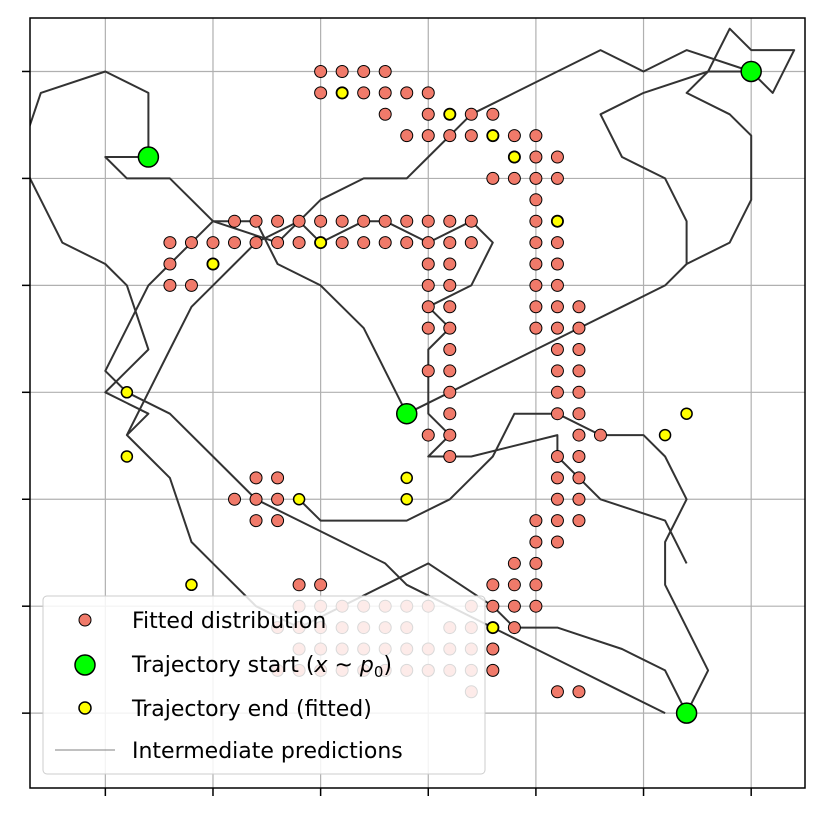  What do you see at coordinates (379, 672) in the screenshot?
I see `legend-start-sub: 0` at bounding box center [379, 672].